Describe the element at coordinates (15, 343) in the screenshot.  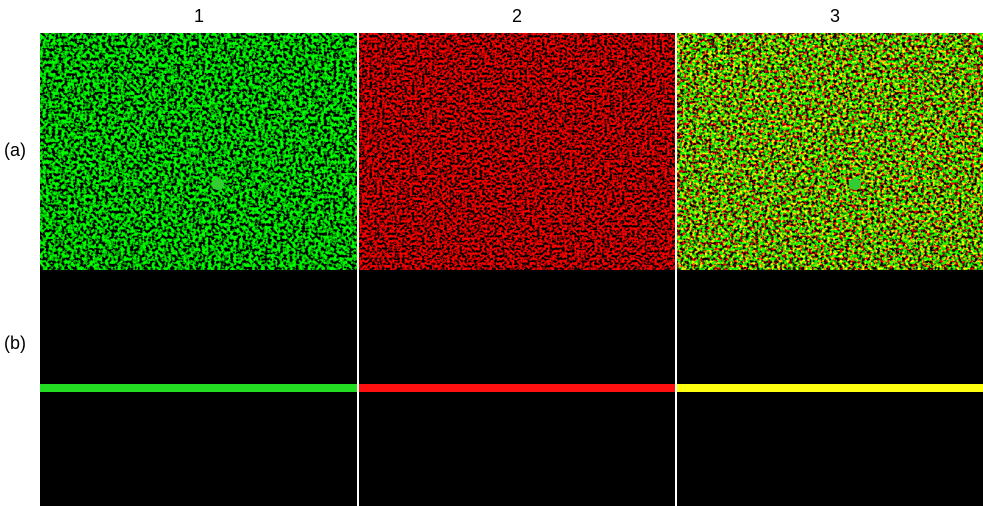
I see `row-label: (b)` at that location.